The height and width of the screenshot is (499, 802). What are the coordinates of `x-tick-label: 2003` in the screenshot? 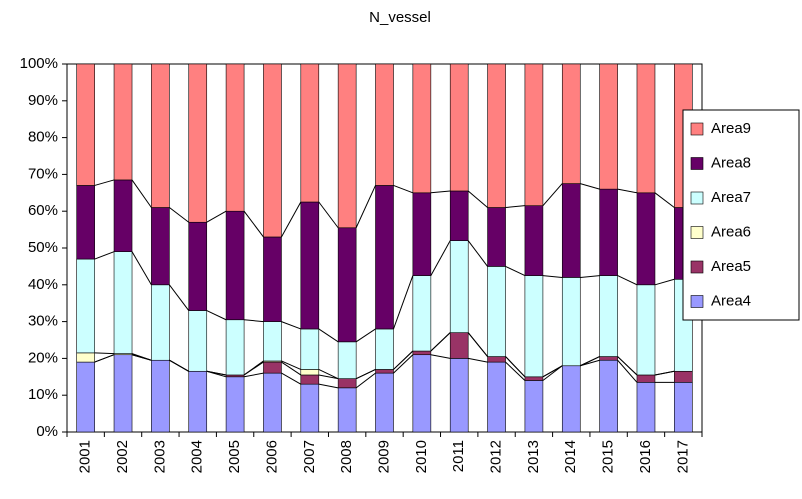 It's located at (159, 456).